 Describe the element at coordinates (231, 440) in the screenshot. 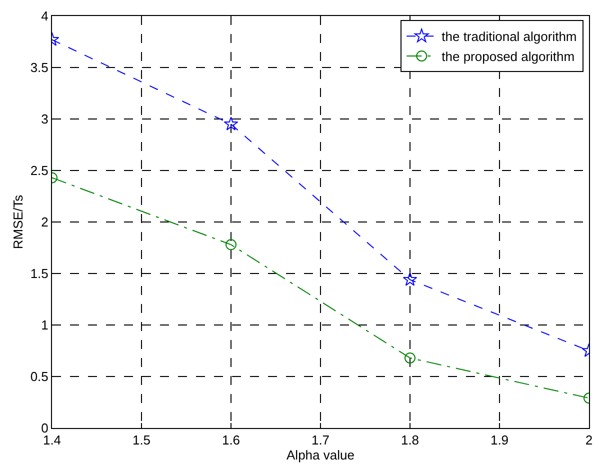

I see `x-tick-label: 1.6` at that location.